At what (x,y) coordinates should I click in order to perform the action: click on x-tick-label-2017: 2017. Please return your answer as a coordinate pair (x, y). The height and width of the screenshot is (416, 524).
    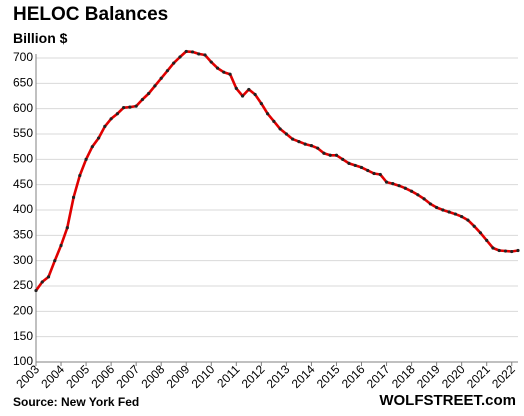
    Looking at the image, I should click on (378, 376).